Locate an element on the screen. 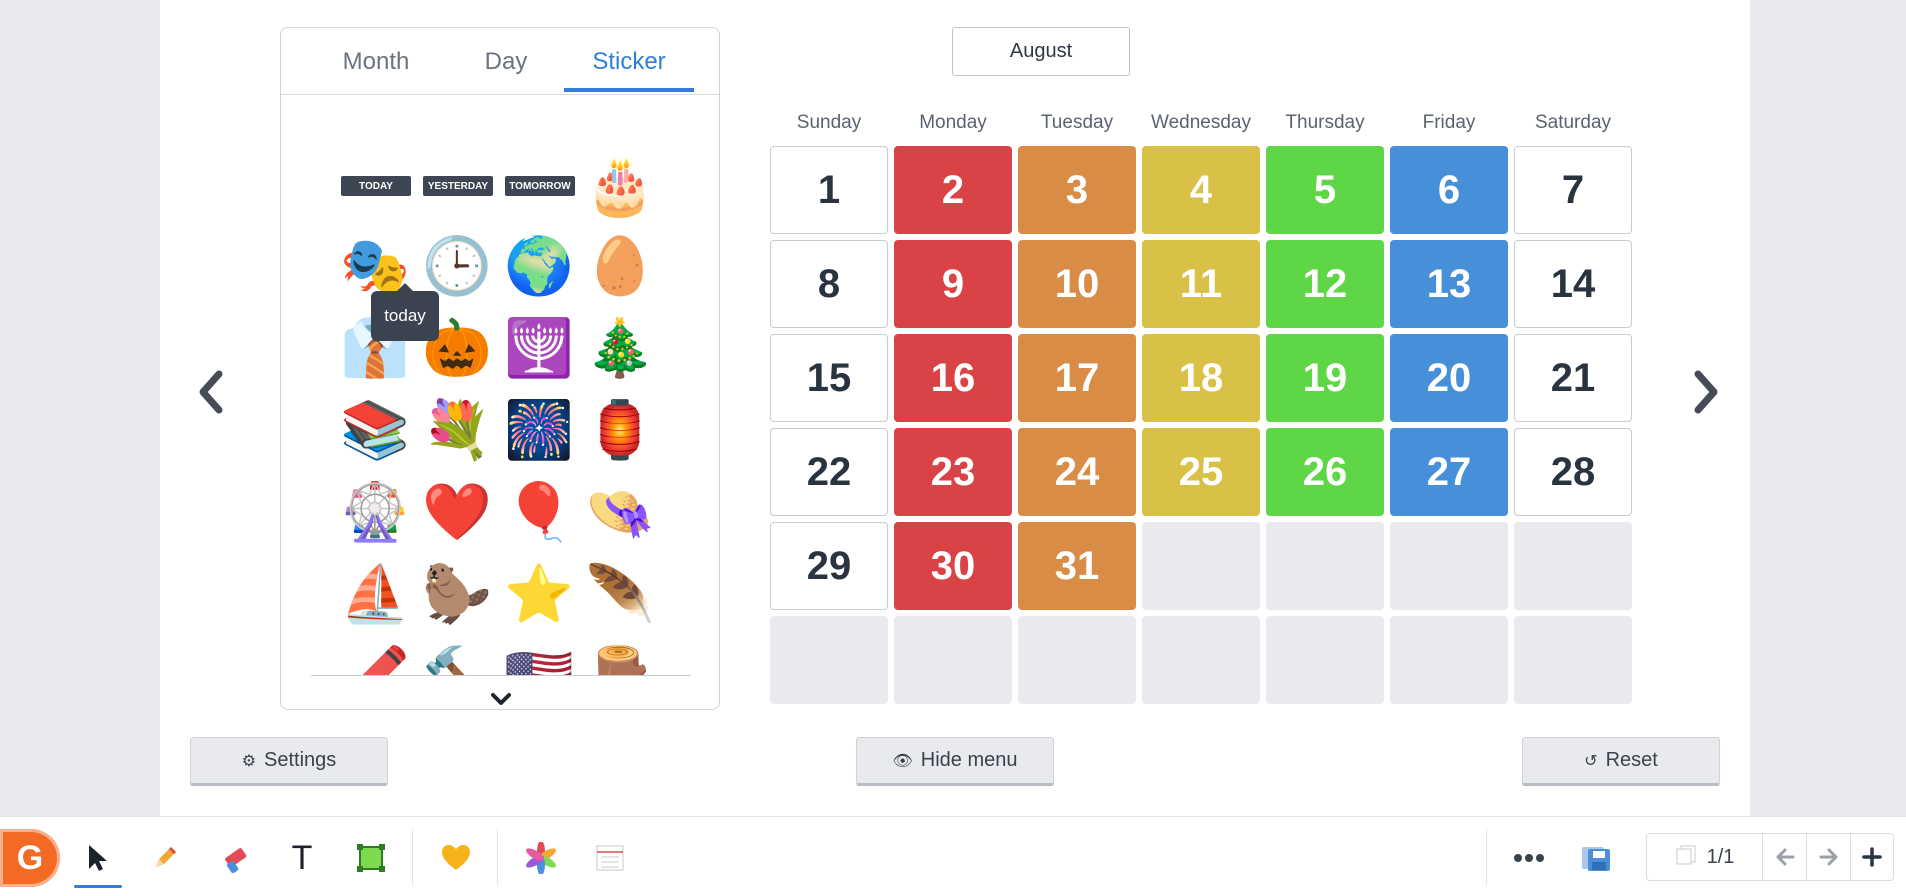 Image resolution: width=1906 pixels, height=896 pixels. notepad-icon is located at coordinates (610, 858).